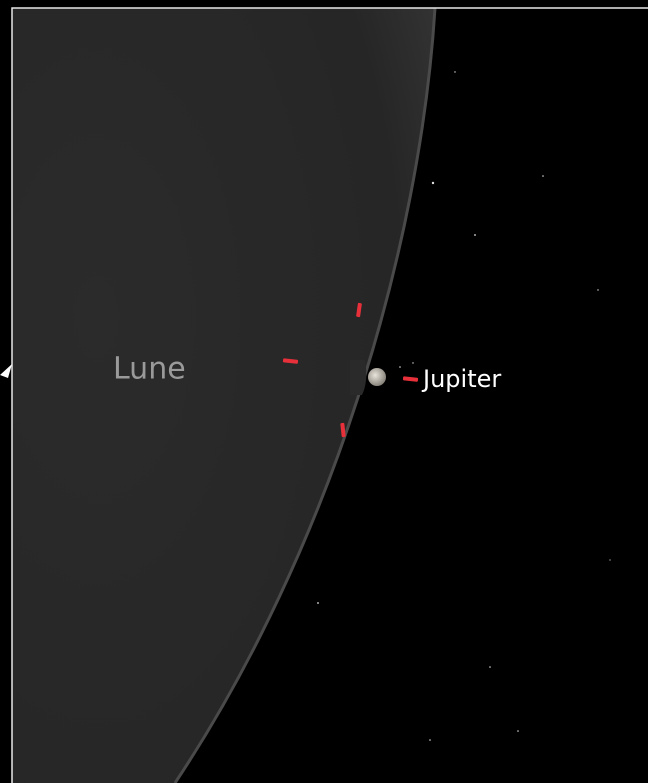 This screenshot has height=783, width=648. I want to click on jupiter-label: Jupiter, so click(461, 379).